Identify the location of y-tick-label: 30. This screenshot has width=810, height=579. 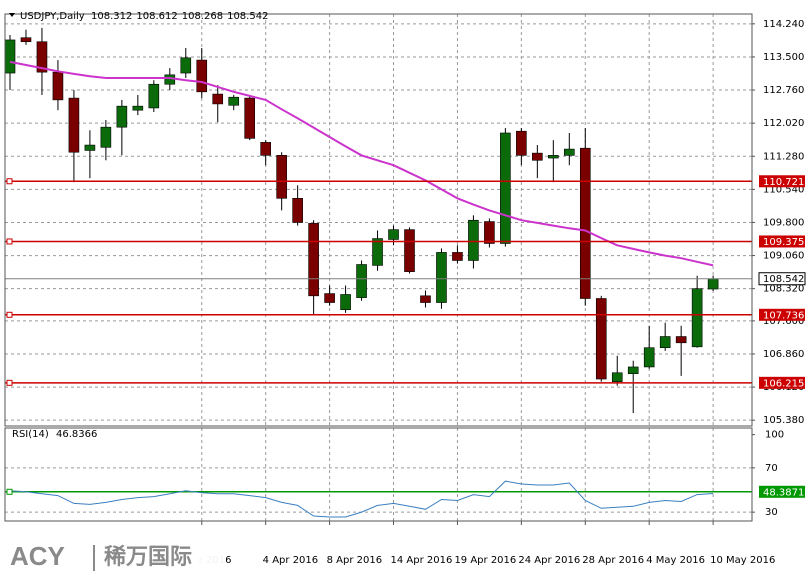
(771, 512).